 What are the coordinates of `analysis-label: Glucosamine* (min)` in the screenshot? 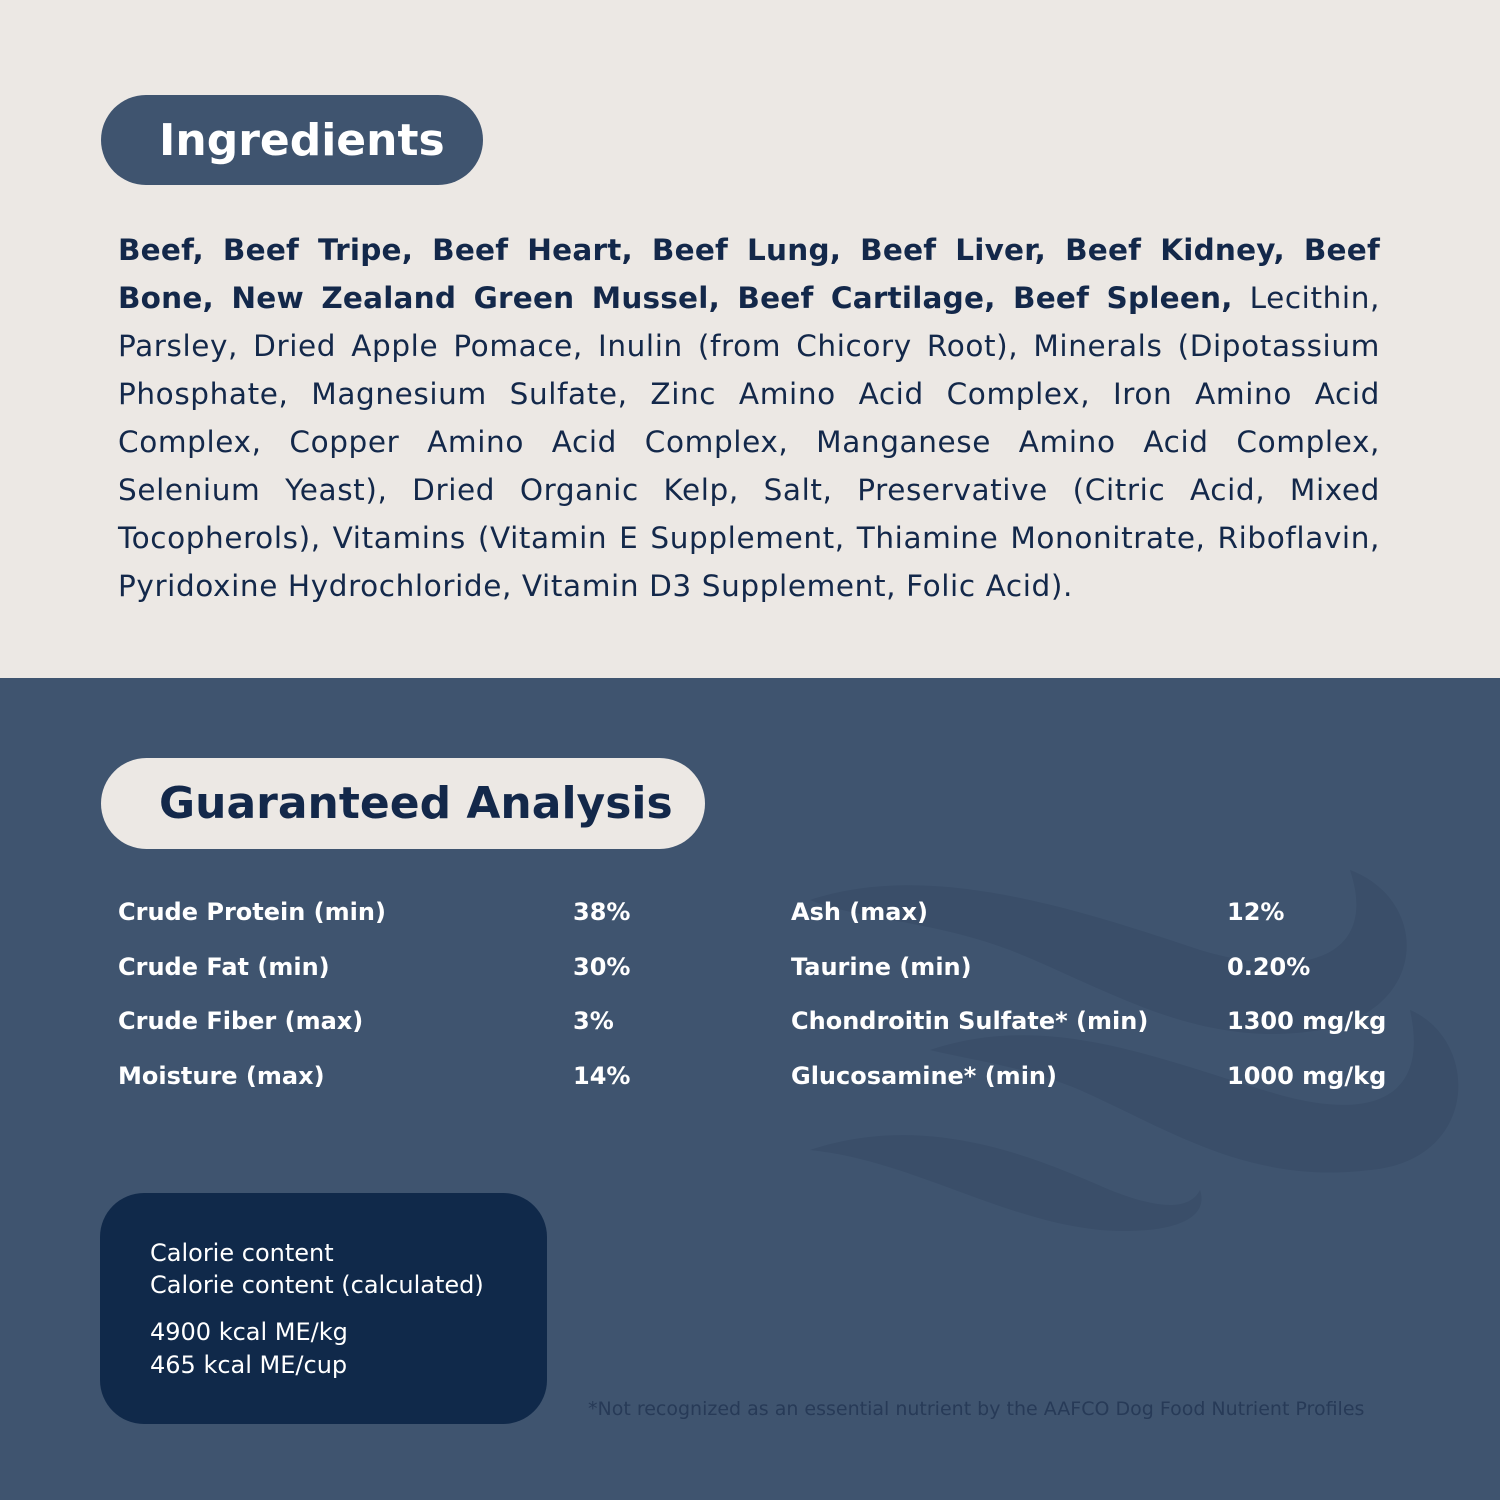 It's located at (924, 1075).